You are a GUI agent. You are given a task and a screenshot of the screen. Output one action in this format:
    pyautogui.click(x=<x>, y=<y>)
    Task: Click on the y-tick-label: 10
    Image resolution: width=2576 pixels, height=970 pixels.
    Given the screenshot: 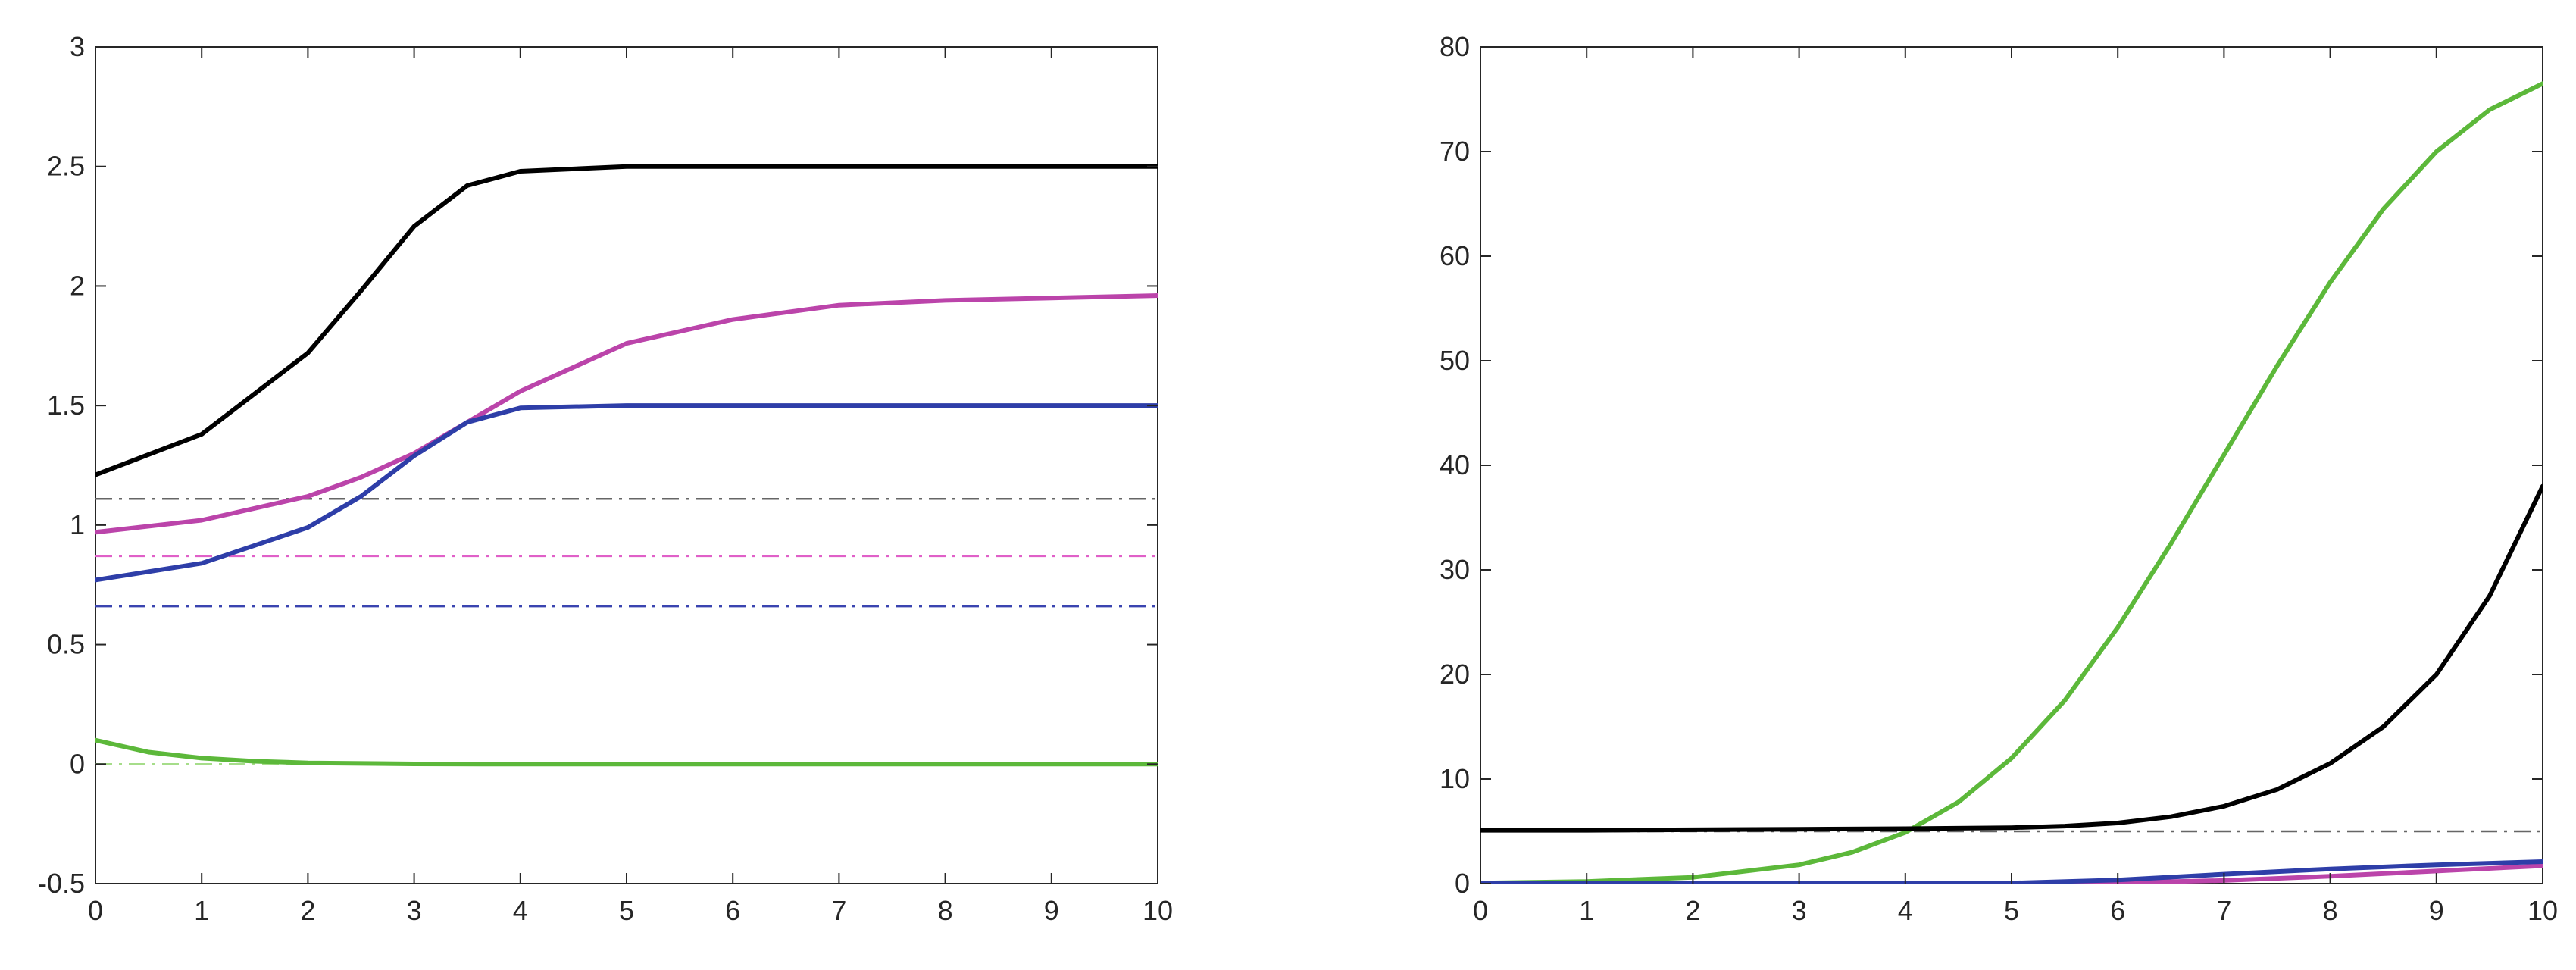 What is the action you would take?
    pyautogui.click(x=1455, y=778)
    